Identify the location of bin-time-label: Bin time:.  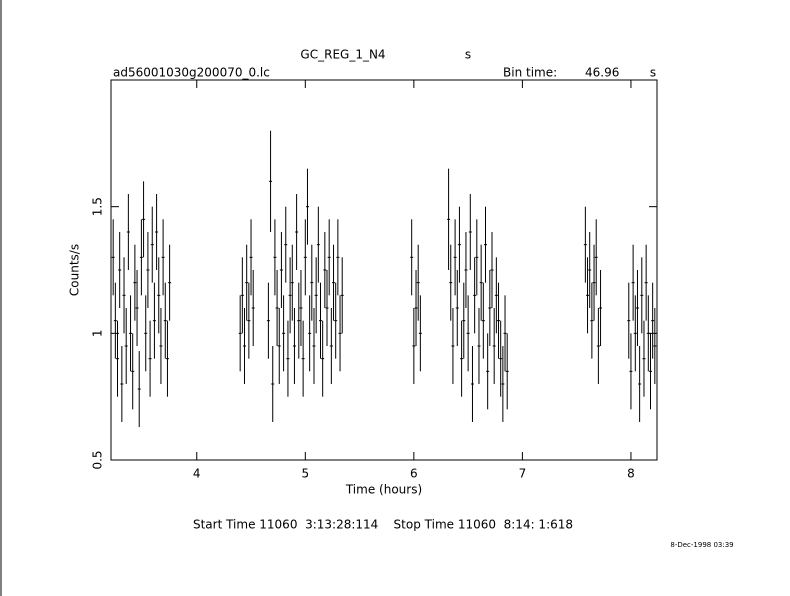
(530, 73).